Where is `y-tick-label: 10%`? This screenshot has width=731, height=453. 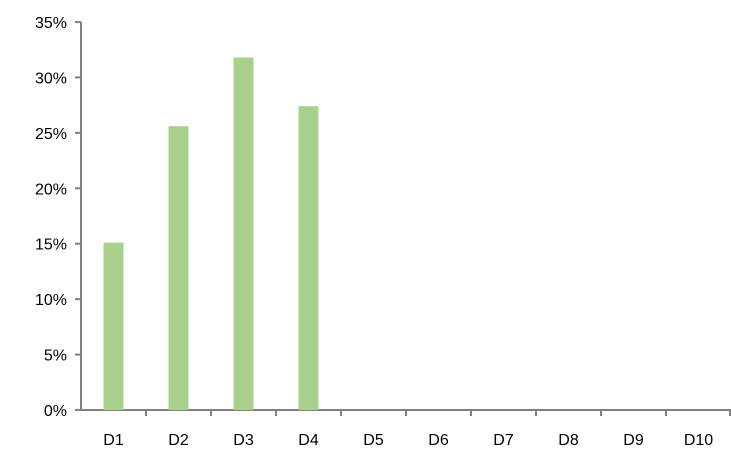
y-tick-label: 10% is located at coordinates (51, 300).